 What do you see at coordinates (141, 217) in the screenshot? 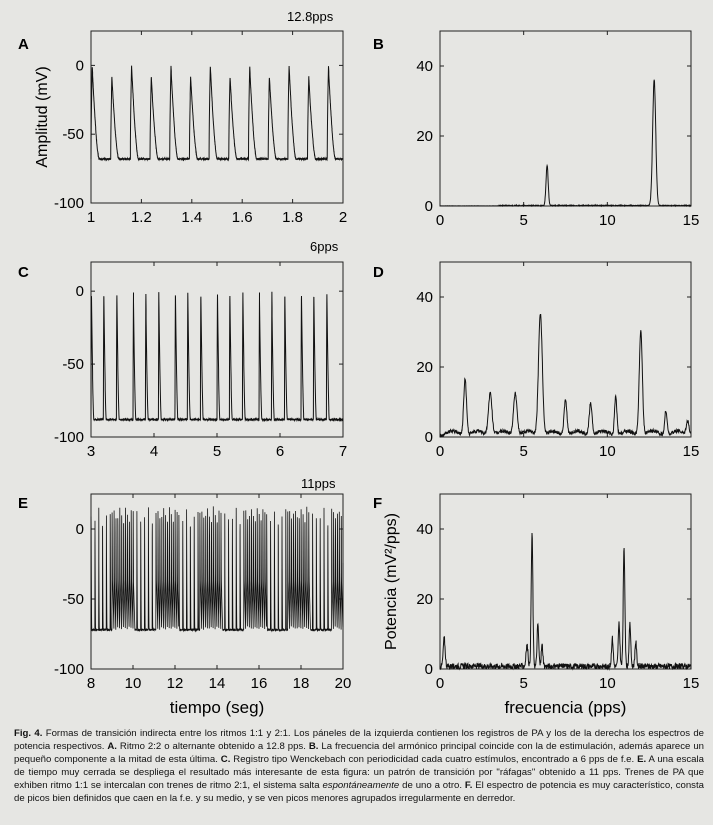
I see `x-tick-label: 1.2` at bounding box center [141, 217].